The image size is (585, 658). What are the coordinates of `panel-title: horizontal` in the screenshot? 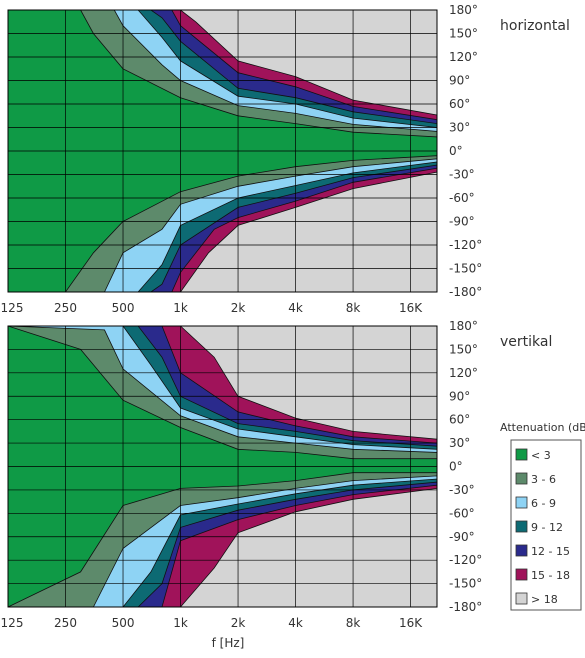 It's located at (535, 26).